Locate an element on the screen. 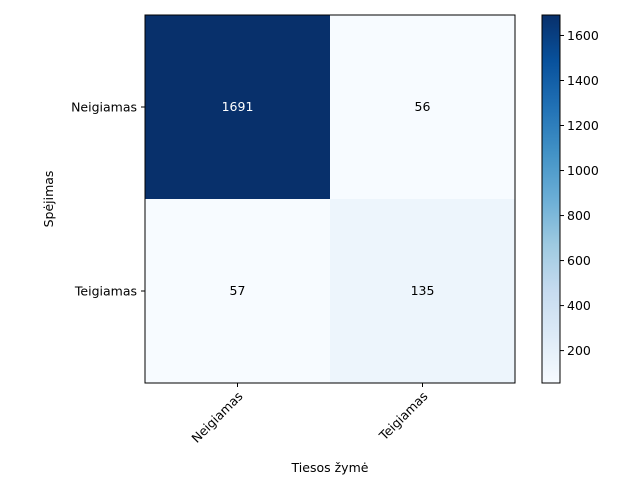  cell-value-label: 135 is located at coordinates (423, 290).